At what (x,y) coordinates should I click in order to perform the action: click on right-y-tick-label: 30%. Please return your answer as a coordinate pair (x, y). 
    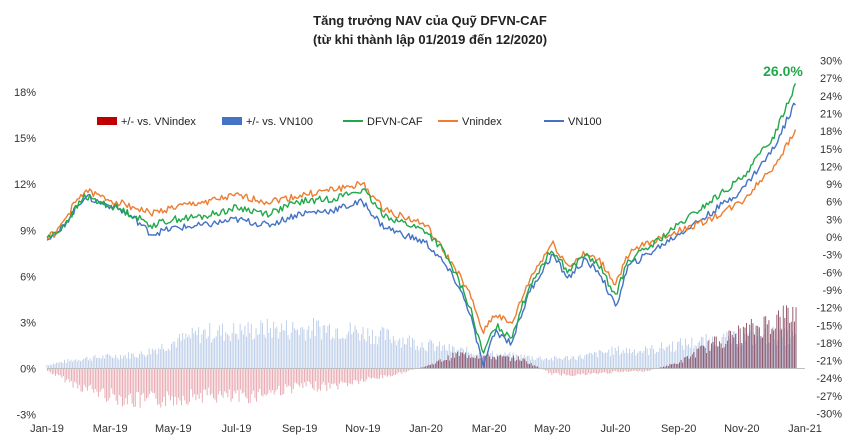
    Looking at the image, I should click on (831, 62).